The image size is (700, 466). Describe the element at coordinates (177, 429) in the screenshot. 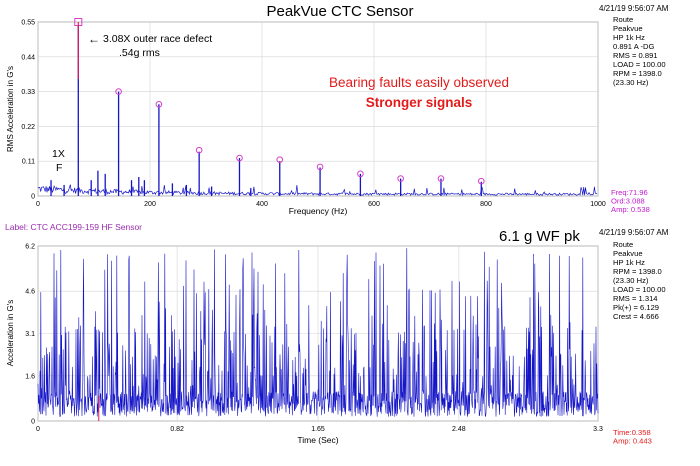

I see `waveform-x-tick-label: 0.82` at that location.